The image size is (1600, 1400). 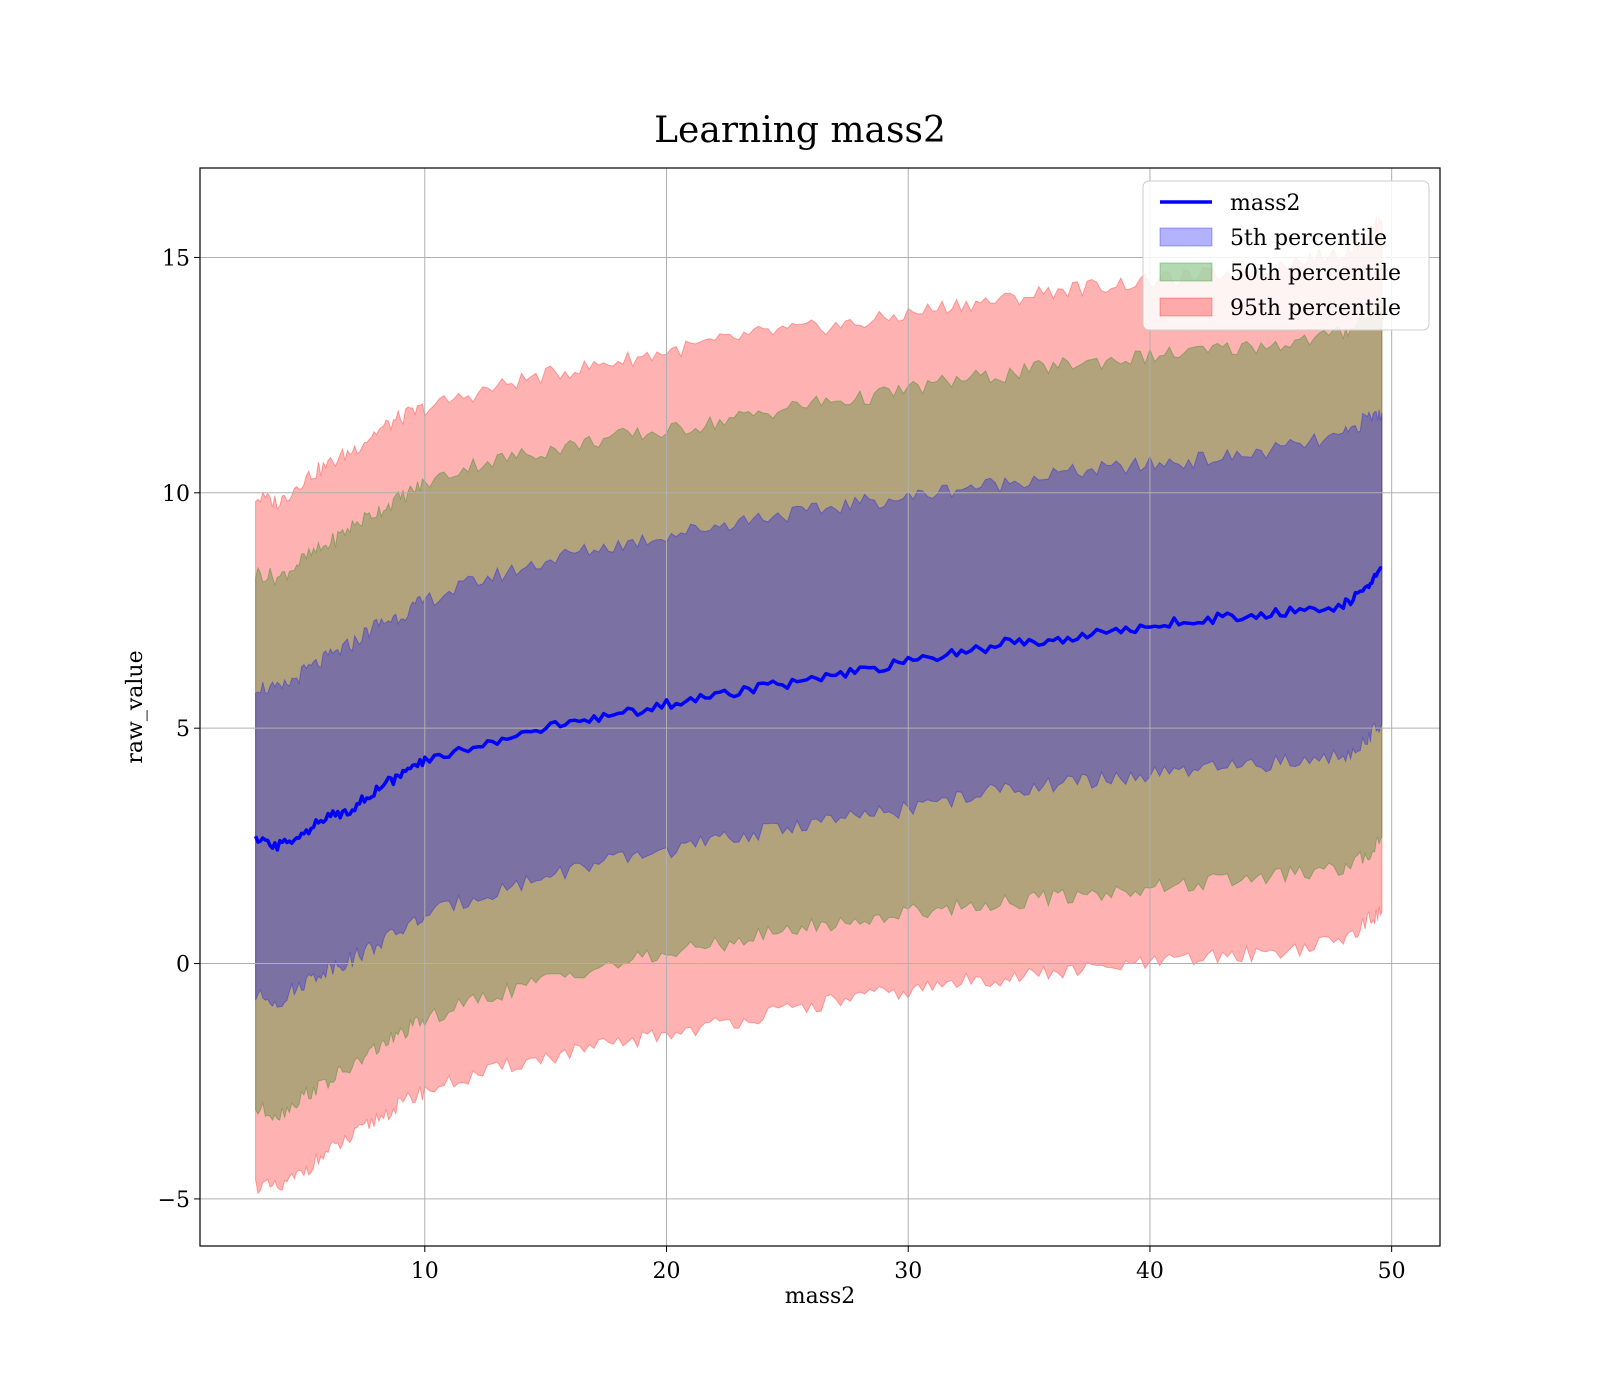 I want to click on x-tick-label: 10, so click(x=425, y=1271).